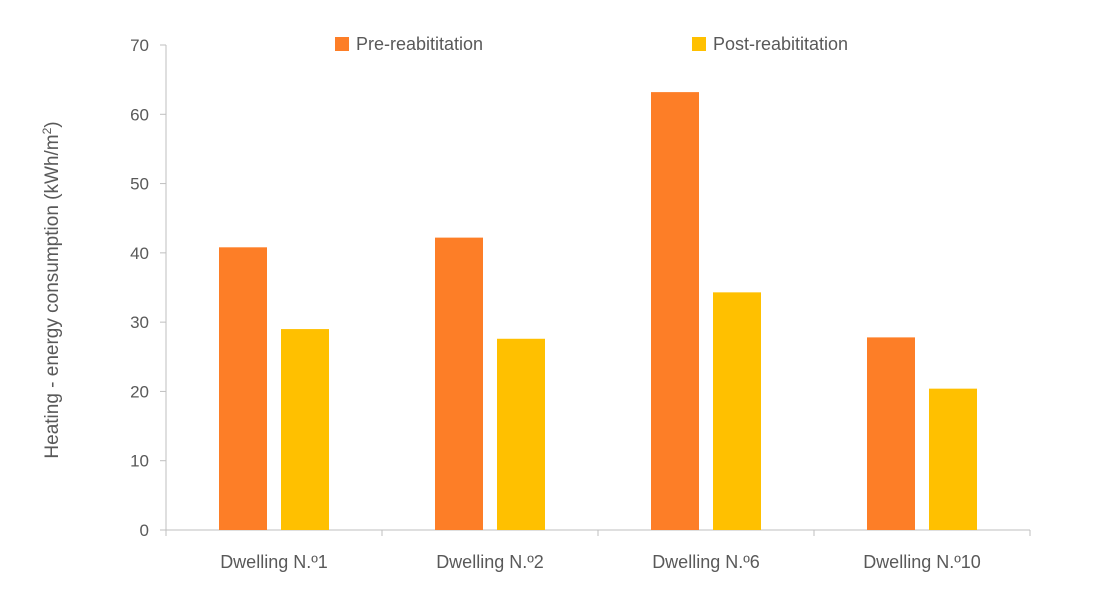 Image resolution: width=1111 pixels, height=591 pixels. I want to click on y-tick-label: 70, so click(139, 45).